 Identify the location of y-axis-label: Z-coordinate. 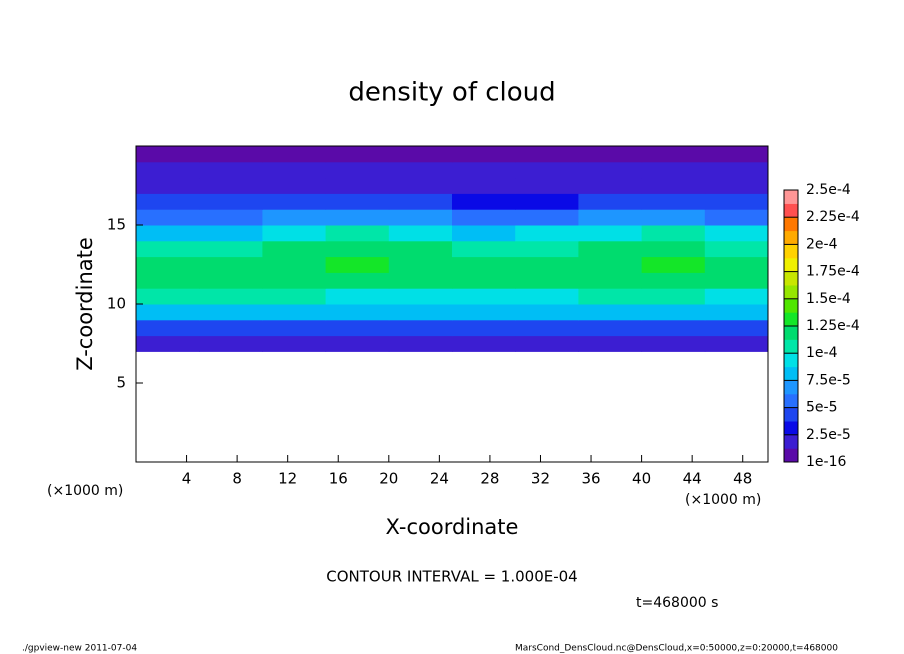
(85, 304).